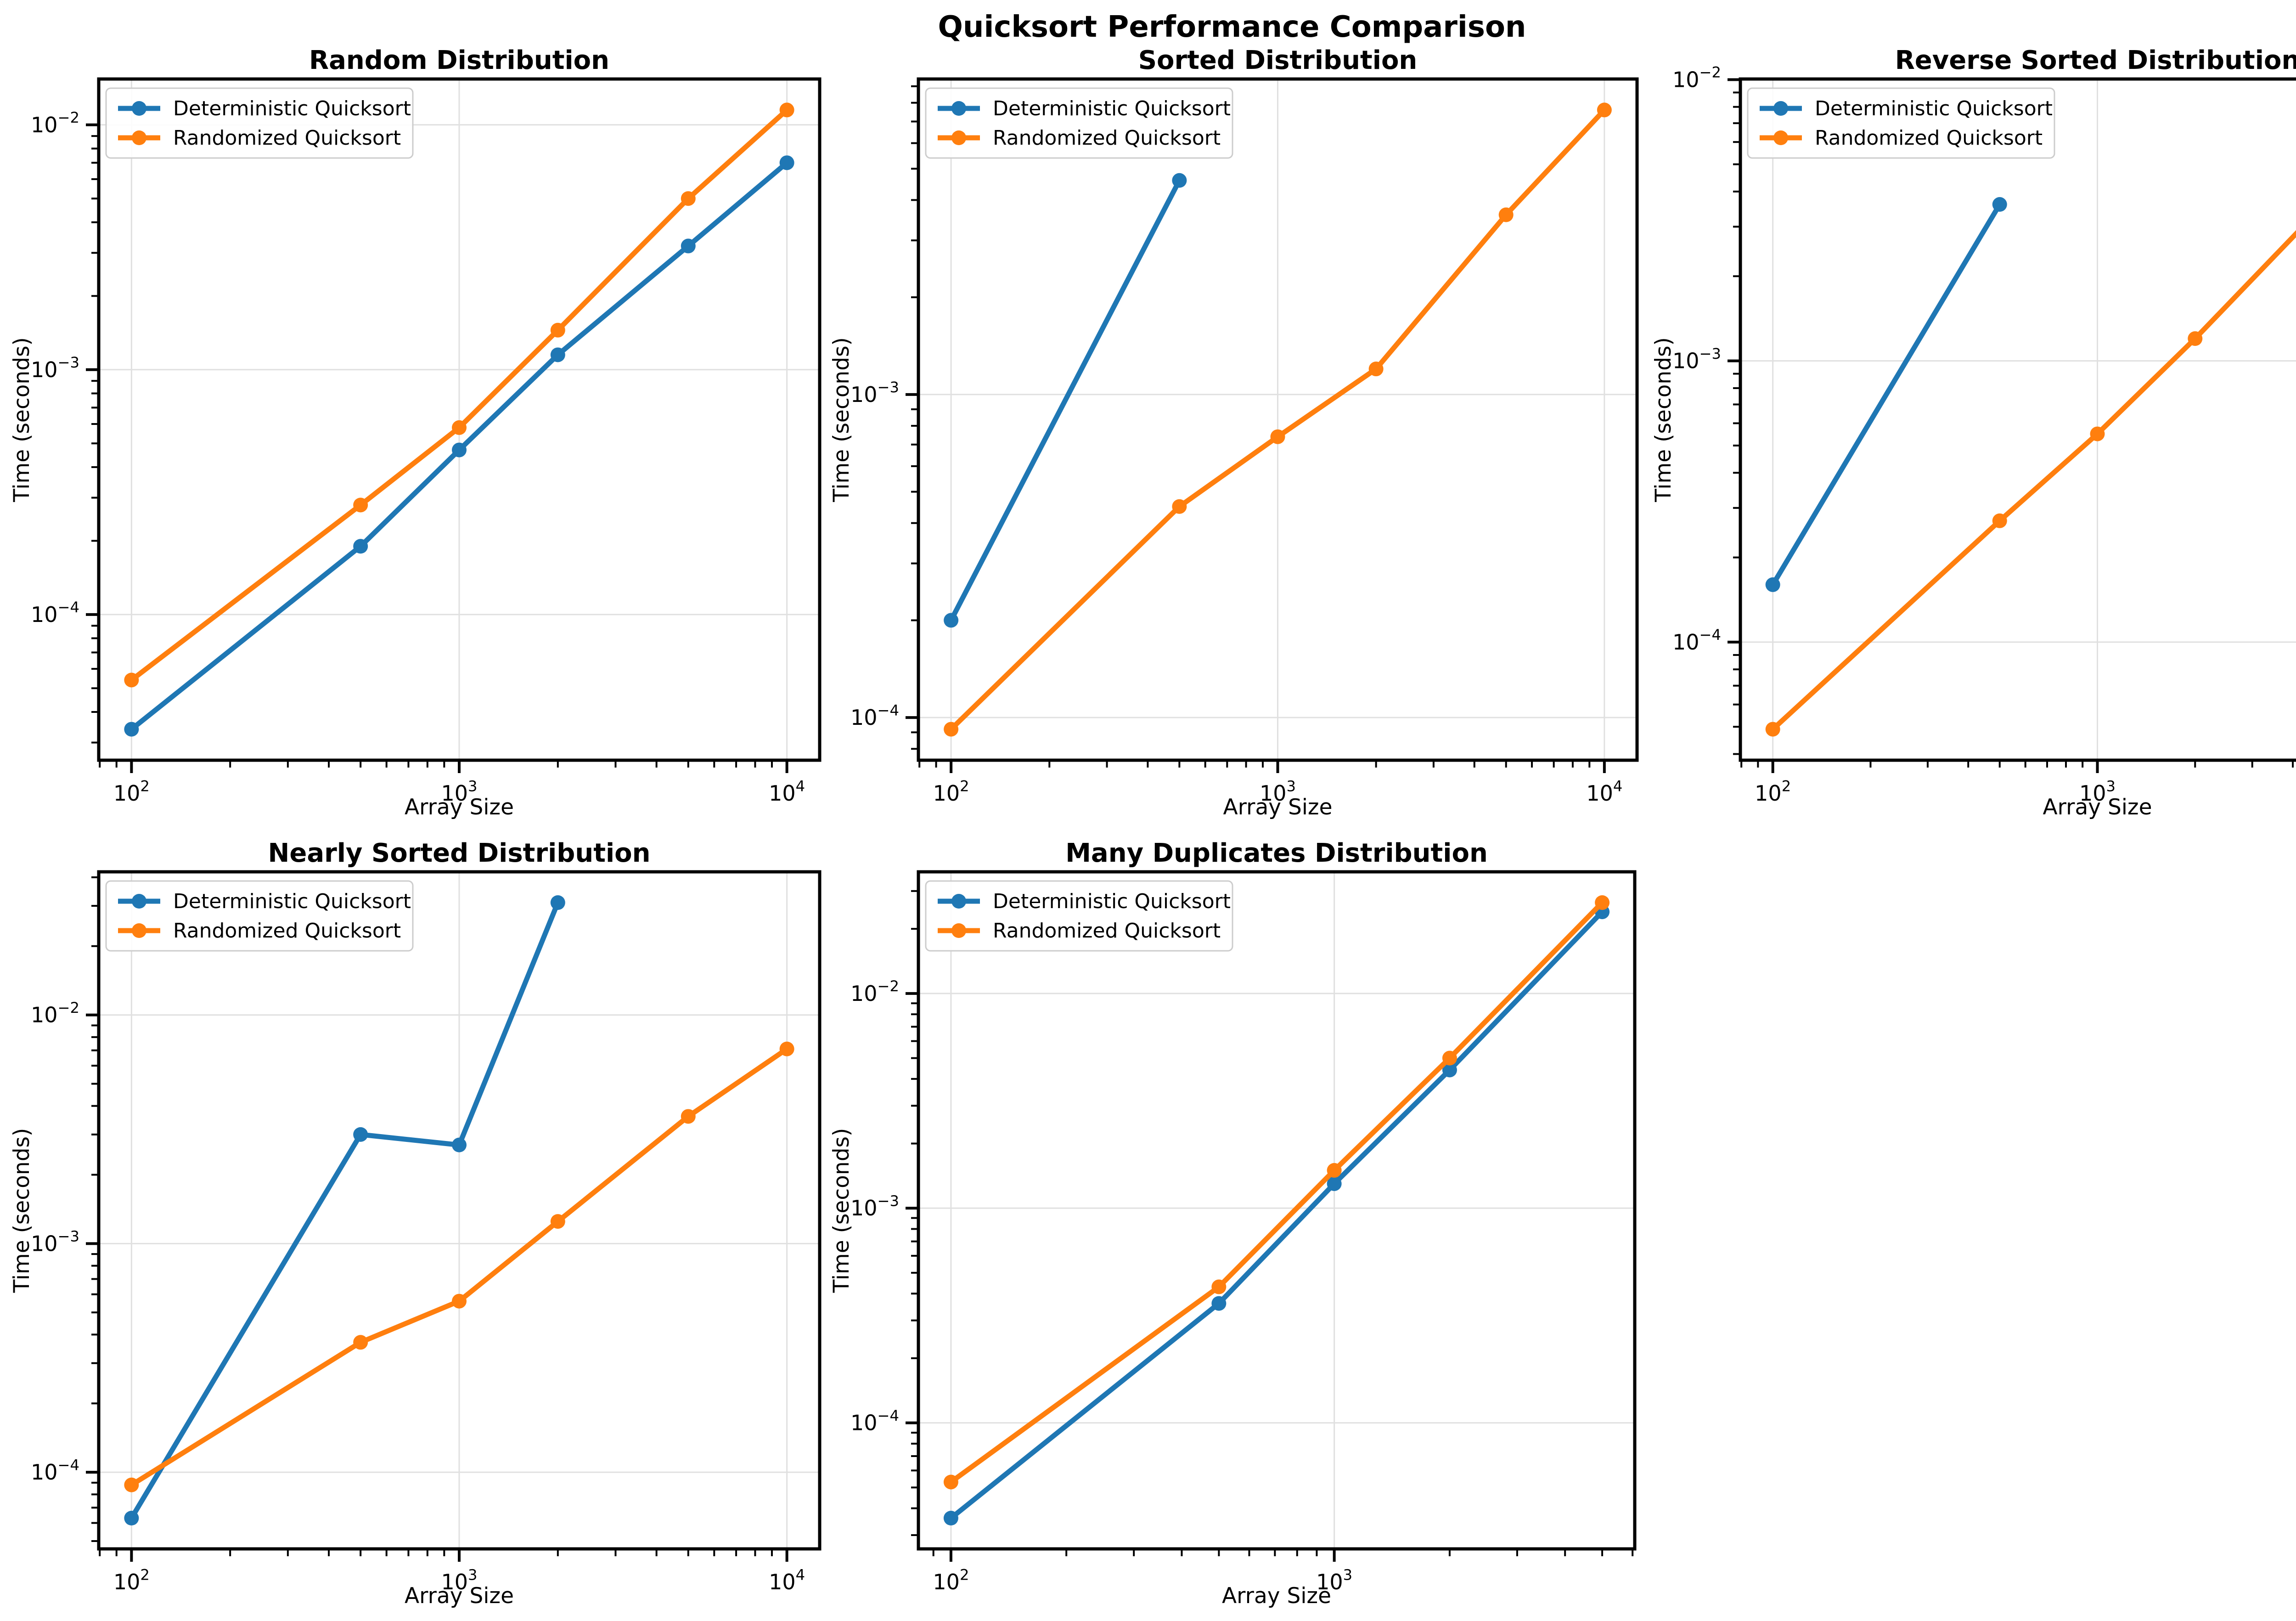 The height and width of the screenshot is (1621, 2296). Describe the element at coordinates (459, 60) in the screenshot. I see `subplot-title: Random Distribution` at that location.